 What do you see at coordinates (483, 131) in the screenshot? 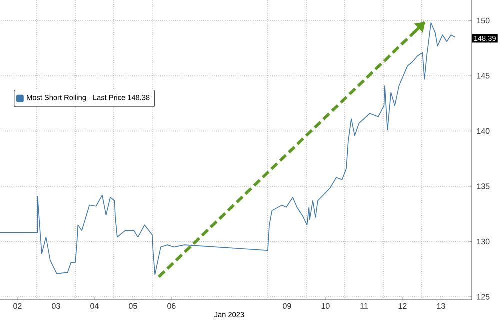
I see `y-tick-label: 140` at bounding box center [483, 131].